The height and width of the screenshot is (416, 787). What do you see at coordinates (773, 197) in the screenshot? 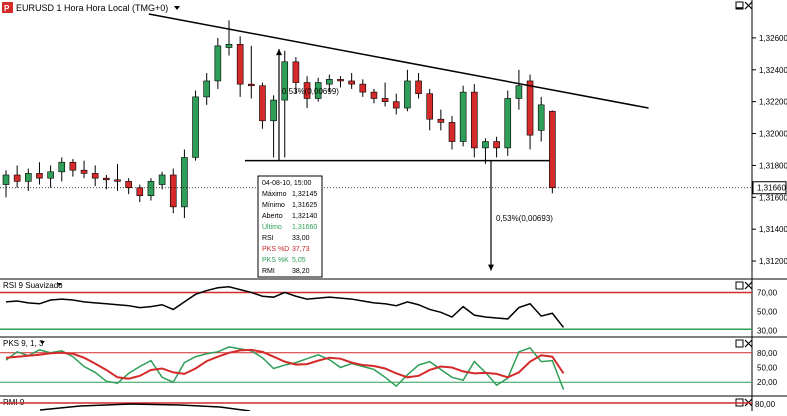
I see `price-tick-label: 1,31600` at bounding box center [773, 197].